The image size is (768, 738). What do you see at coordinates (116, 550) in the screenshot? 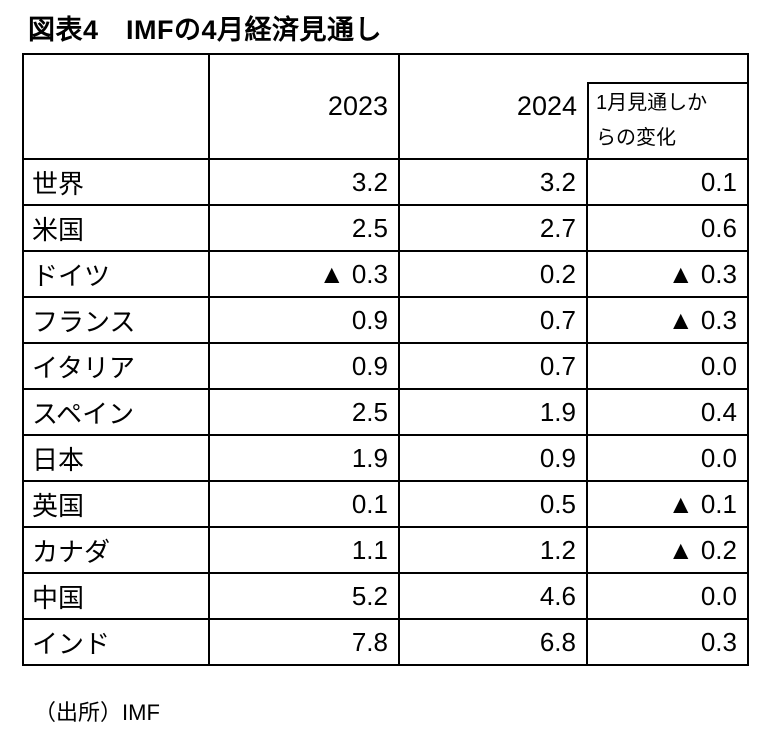
I see `row-label: カナダ` at bounding box center [116, 550].